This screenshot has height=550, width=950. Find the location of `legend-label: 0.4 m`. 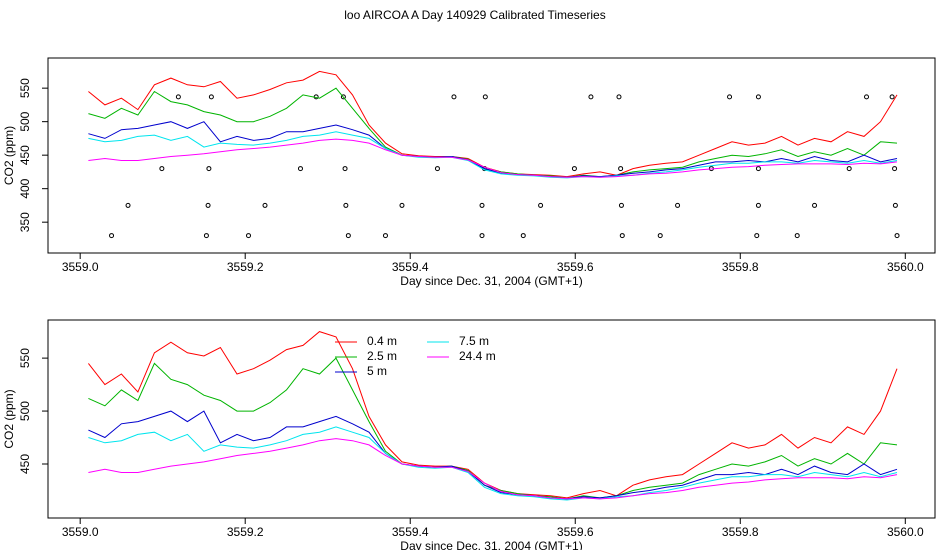

legend-label: 0.4 m is located at coordinates (382, 341).